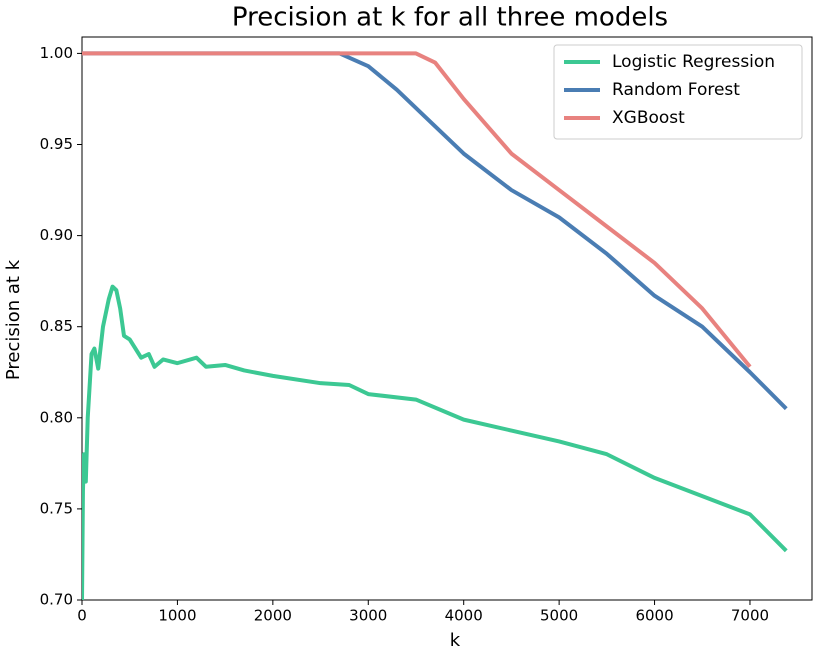  I want to click on x-tick-label: 1000, so click(177, 616).